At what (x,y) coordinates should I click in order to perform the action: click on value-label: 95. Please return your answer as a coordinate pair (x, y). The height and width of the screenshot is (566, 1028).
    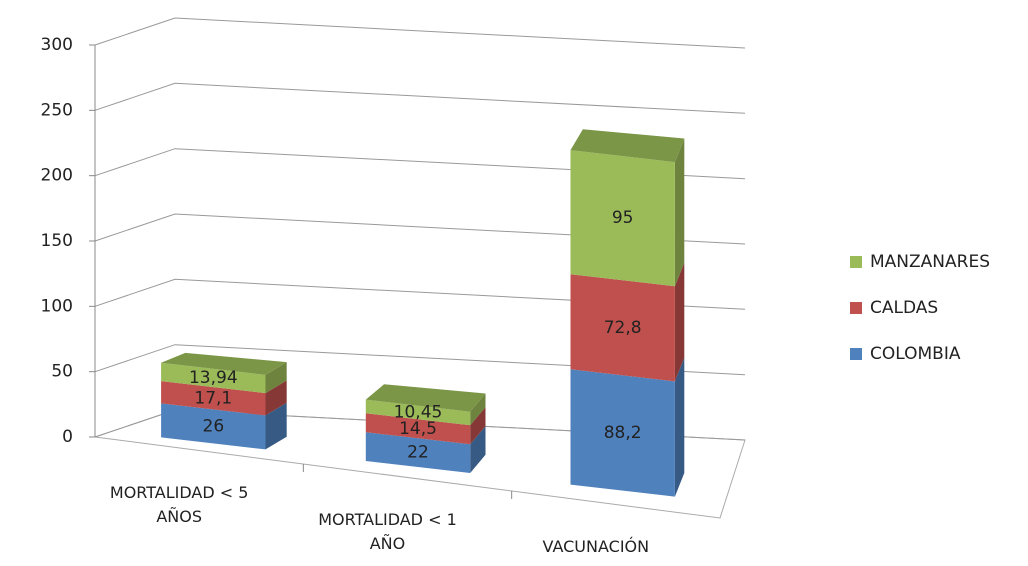
    Looking at the image, I should click on (623, 218).